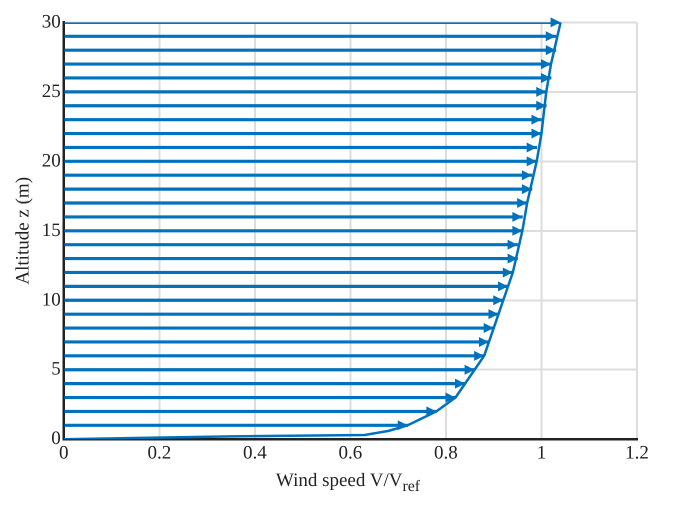 Image resolution: width=675 pixels, height=519 pixels. Describe the element at coordinates (51, 230) in the screenshot. I see `y-tick-label: 15` at that location.